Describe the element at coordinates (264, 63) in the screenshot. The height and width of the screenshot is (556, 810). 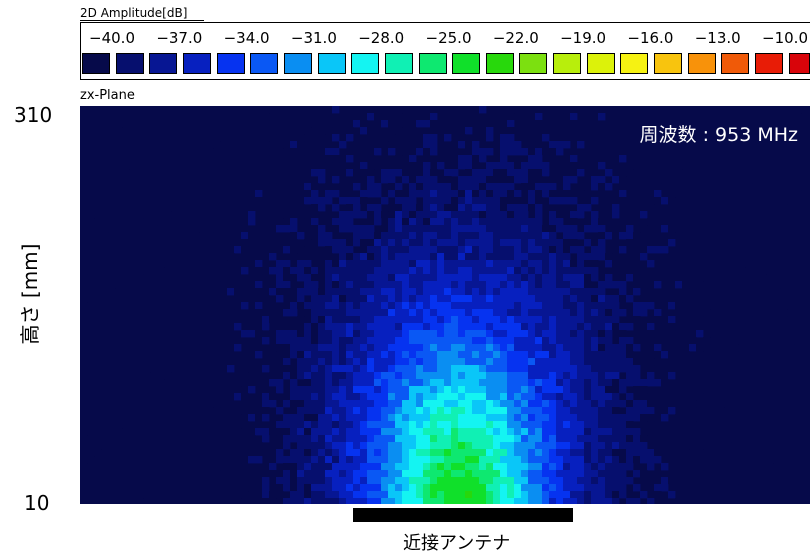
I see `colorbar-swatch` at that location.